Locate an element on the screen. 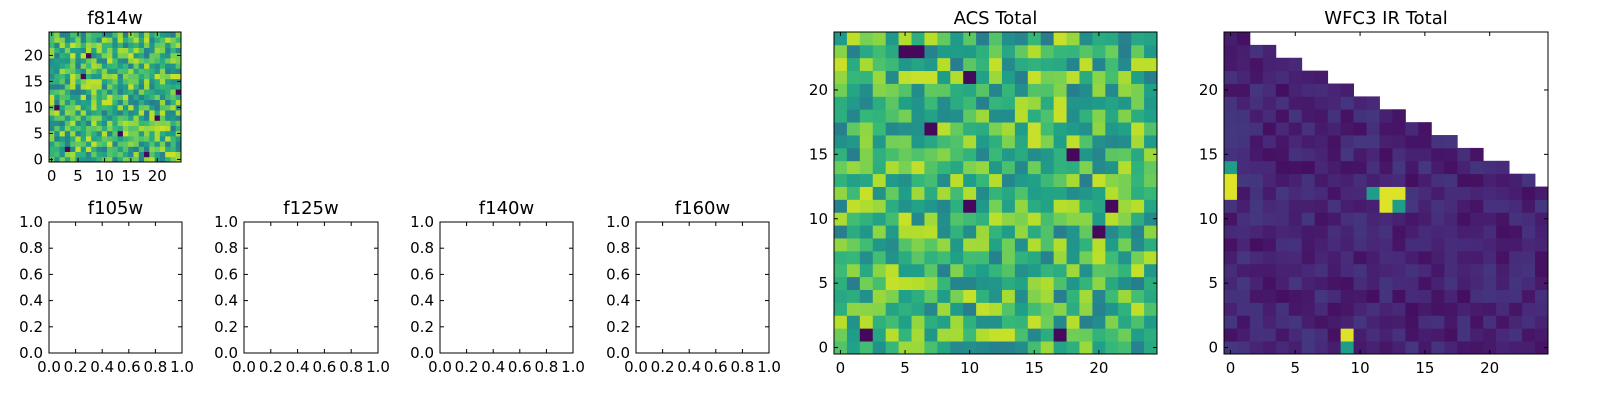  f125w-xtick-label: 0.0 is located at coordinates (244, 367).